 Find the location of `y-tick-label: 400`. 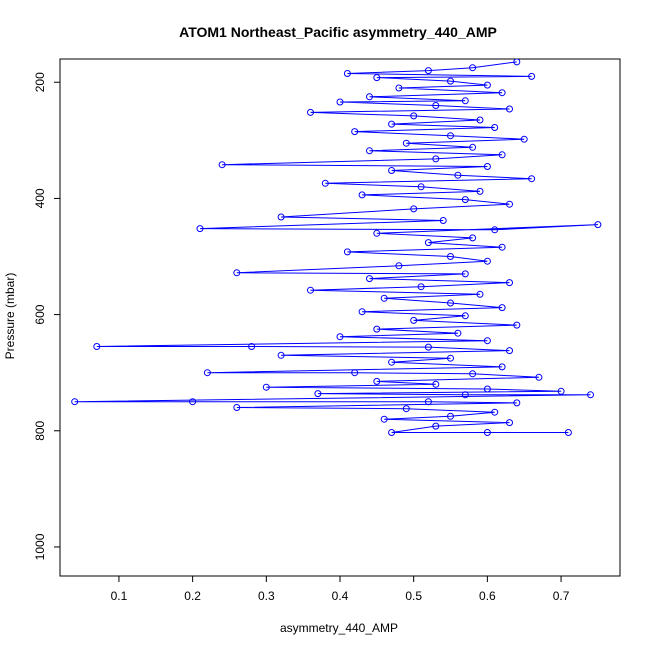

y-tick-label: 400 is located at coordinates (40, 198).